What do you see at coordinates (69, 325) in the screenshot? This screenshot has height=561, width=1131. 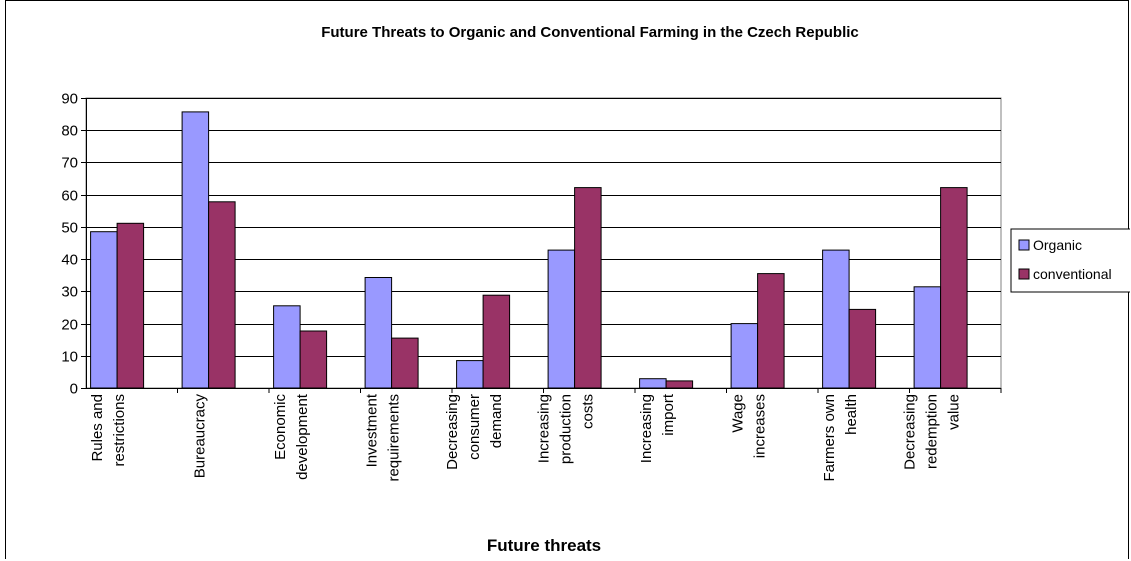 I see `y-tick-label: 20` at bounding box center [69, 325].